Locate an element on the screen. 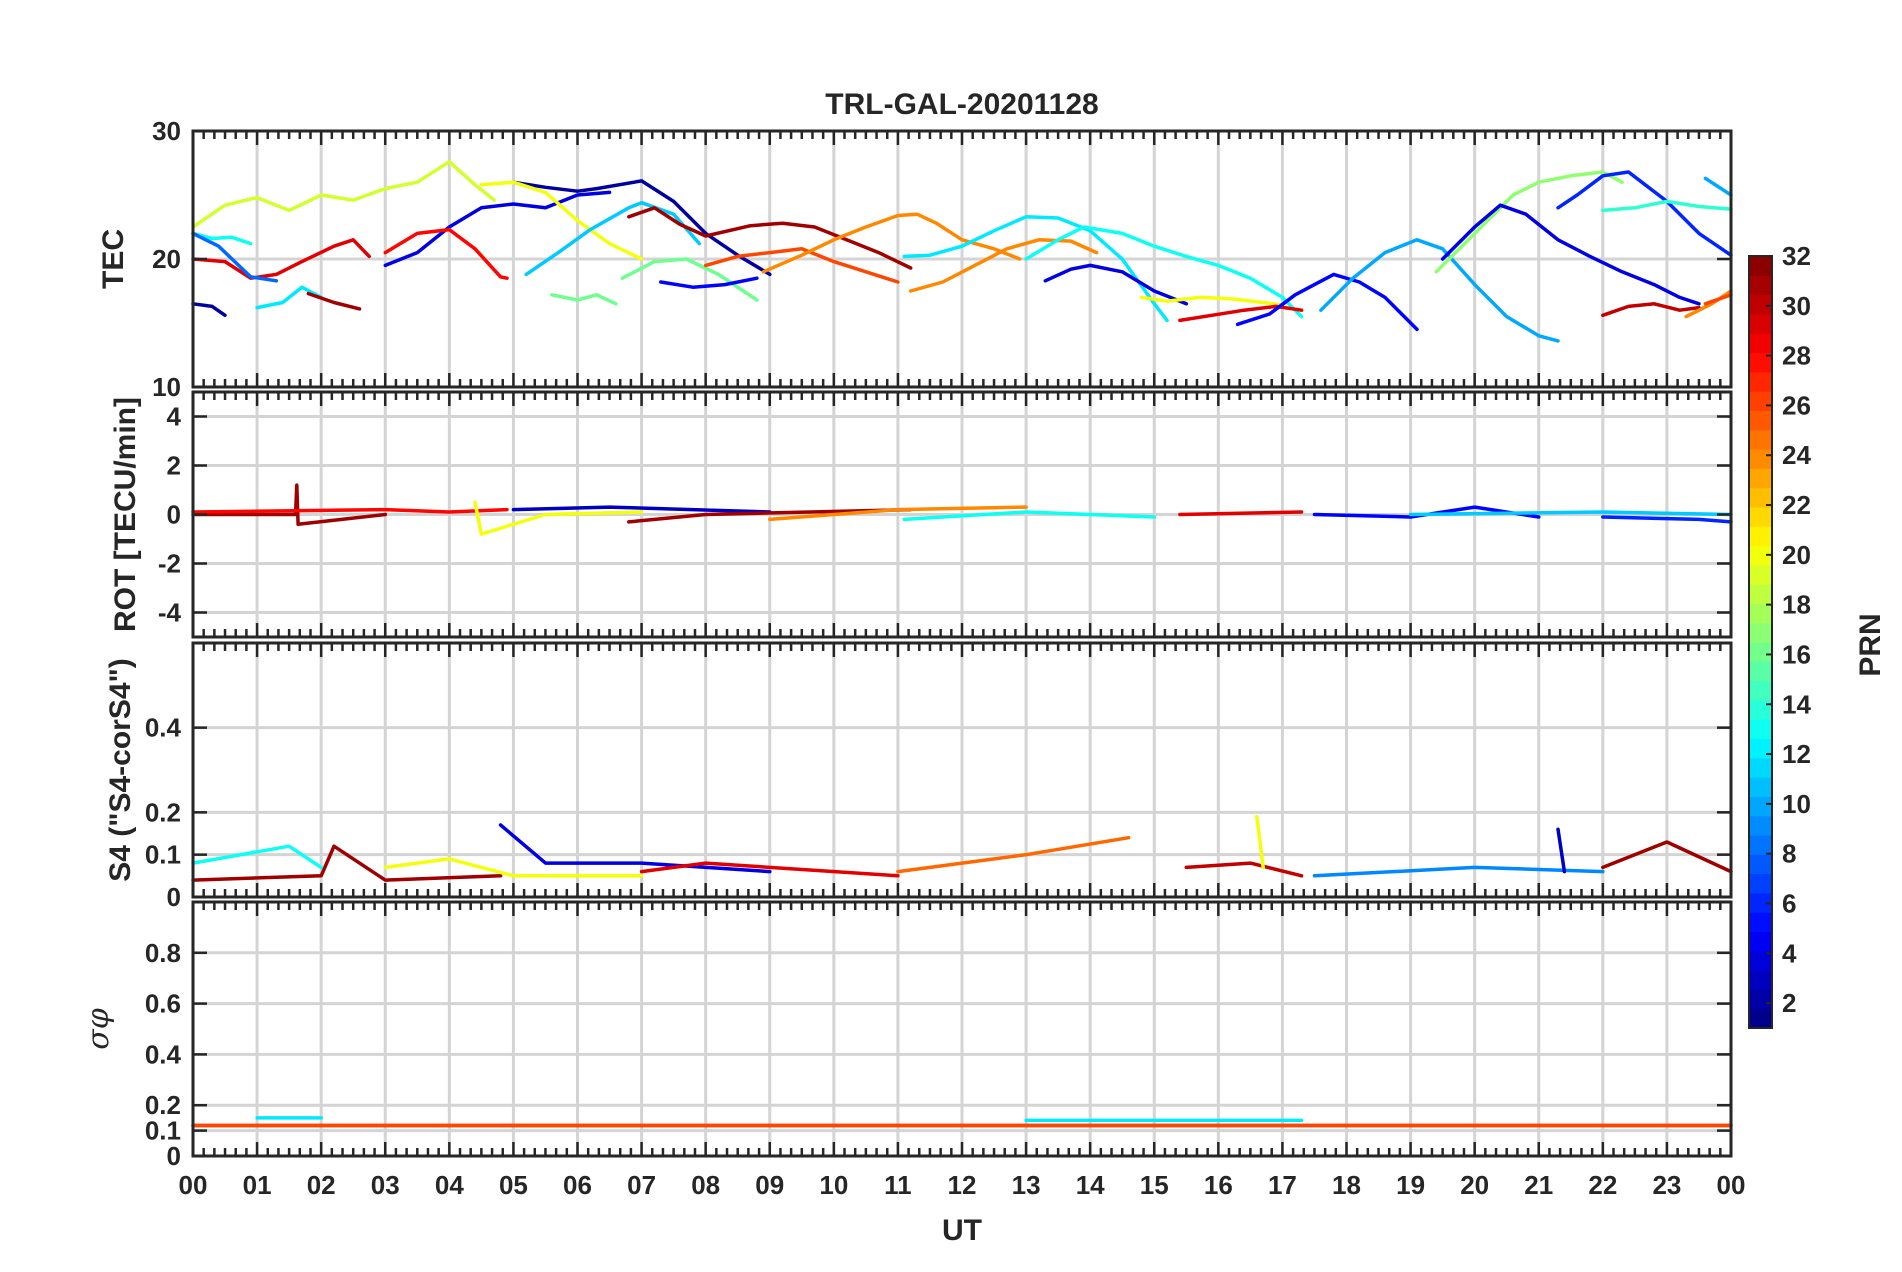  x-tick-label: 07 is located at coordinates (641, 1185).